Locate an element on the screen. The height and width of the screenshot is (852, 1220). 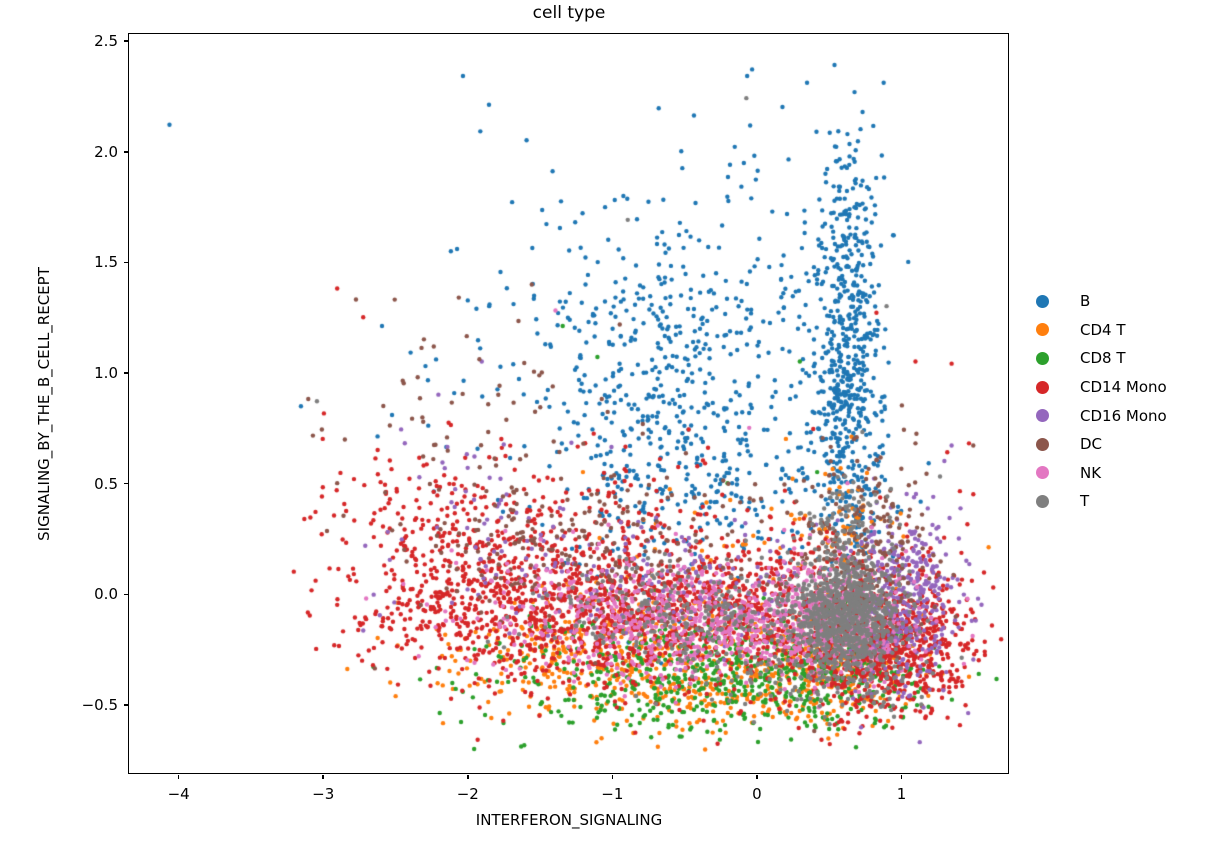
legend-item: T is located at coordinates (1101, 501).